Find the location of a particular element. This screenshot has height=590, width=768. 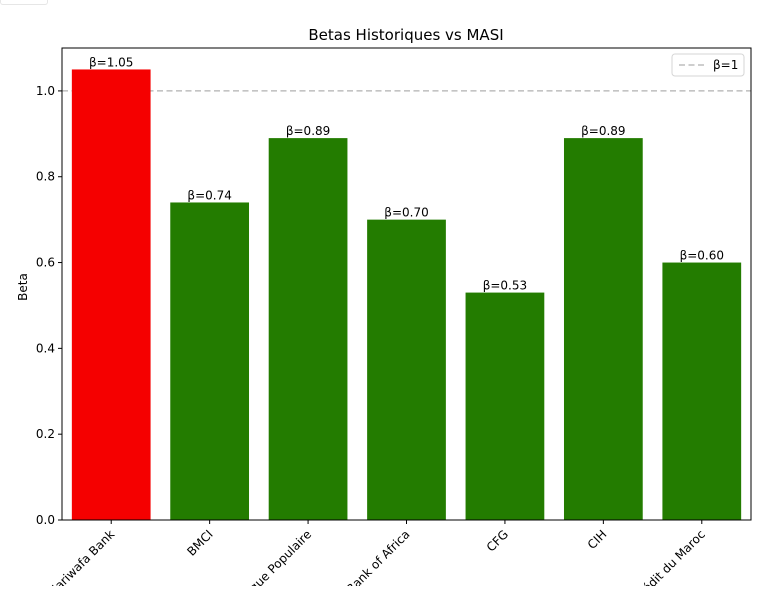

legend: β=1 is located at coordinates (708, 65).